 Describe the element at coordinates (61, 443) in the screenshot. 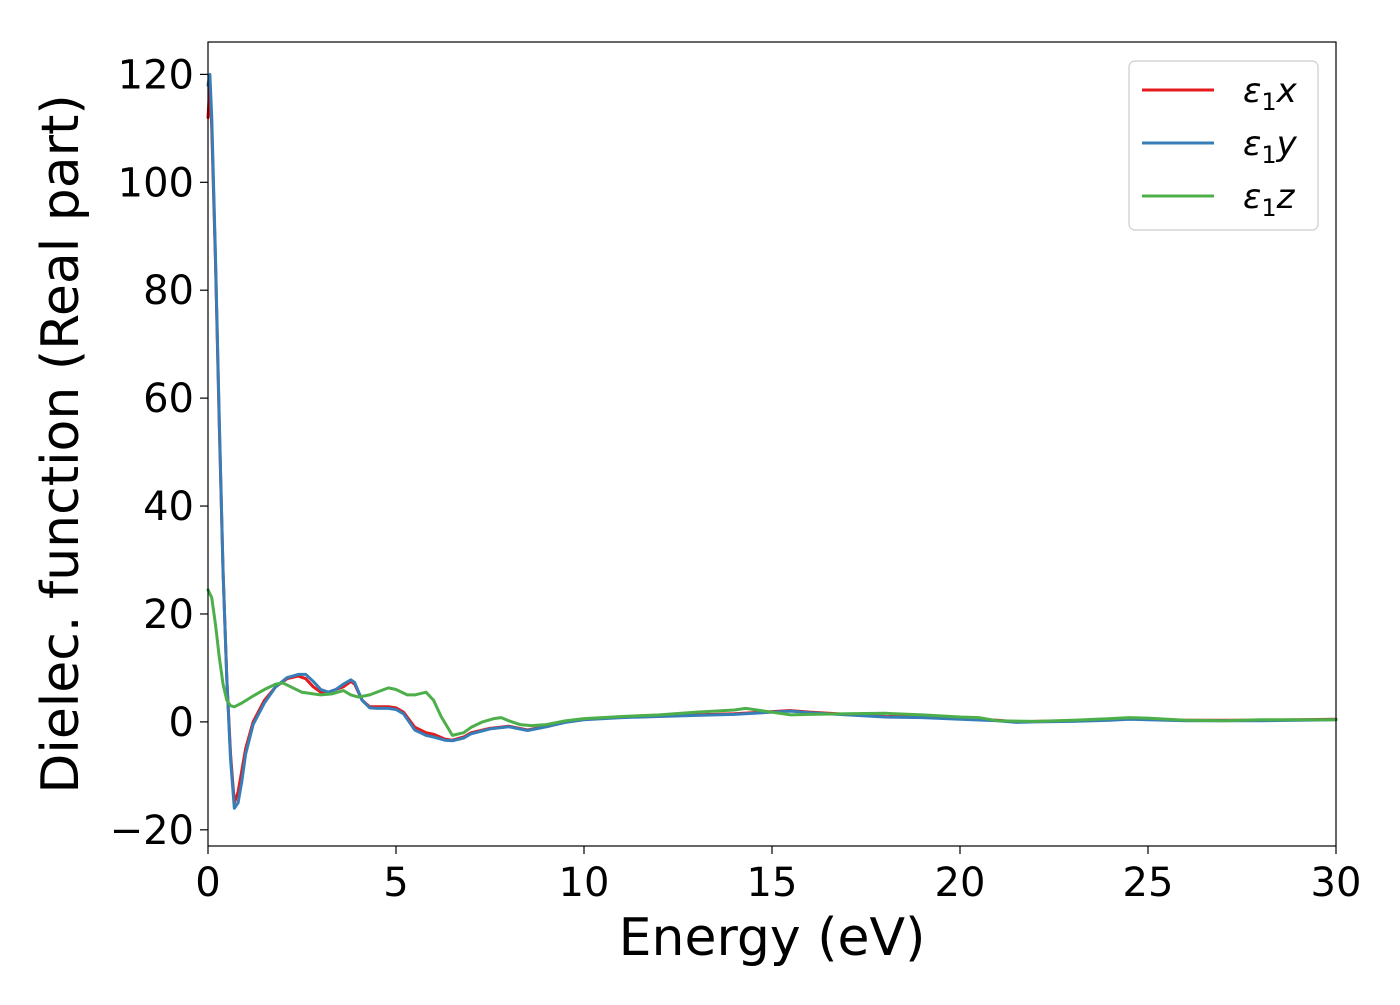

I see `y-axis-title: Dielec. function (Real part)` at that location.